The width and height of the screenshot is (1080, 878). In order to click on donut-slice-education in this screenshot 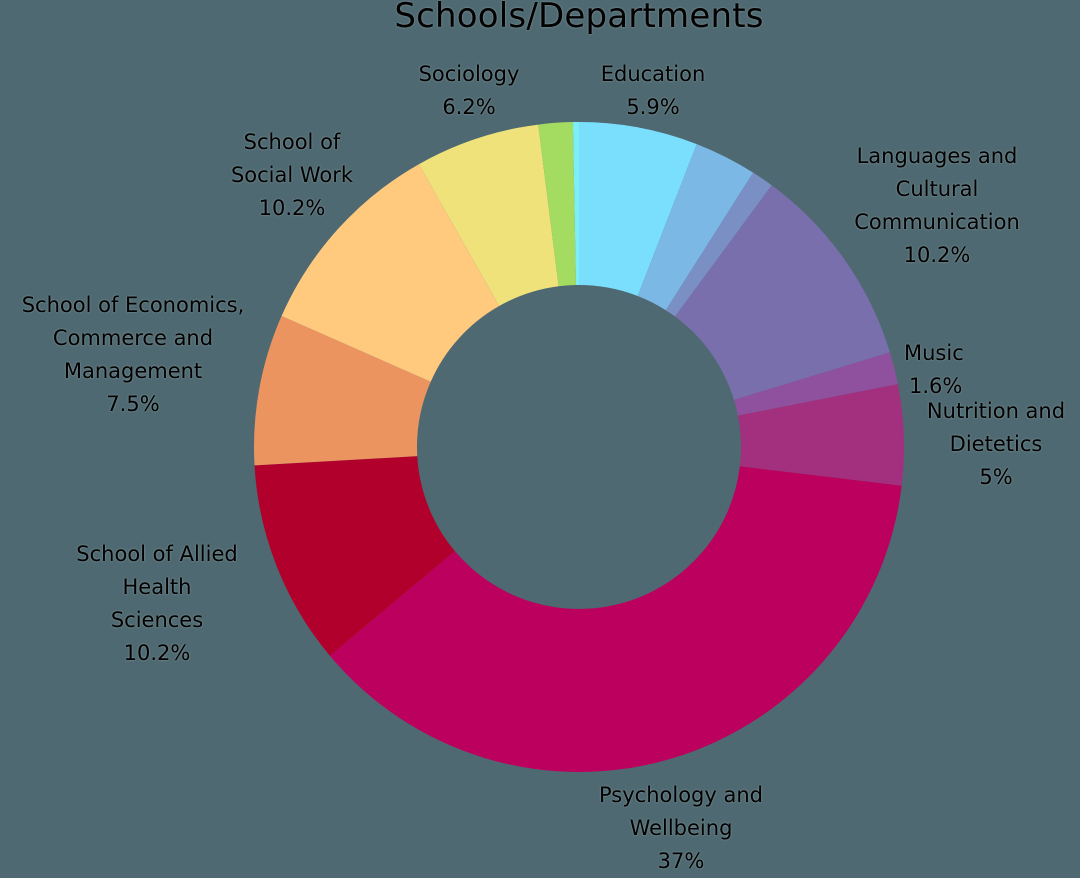, I will do `click(638, 209)`.